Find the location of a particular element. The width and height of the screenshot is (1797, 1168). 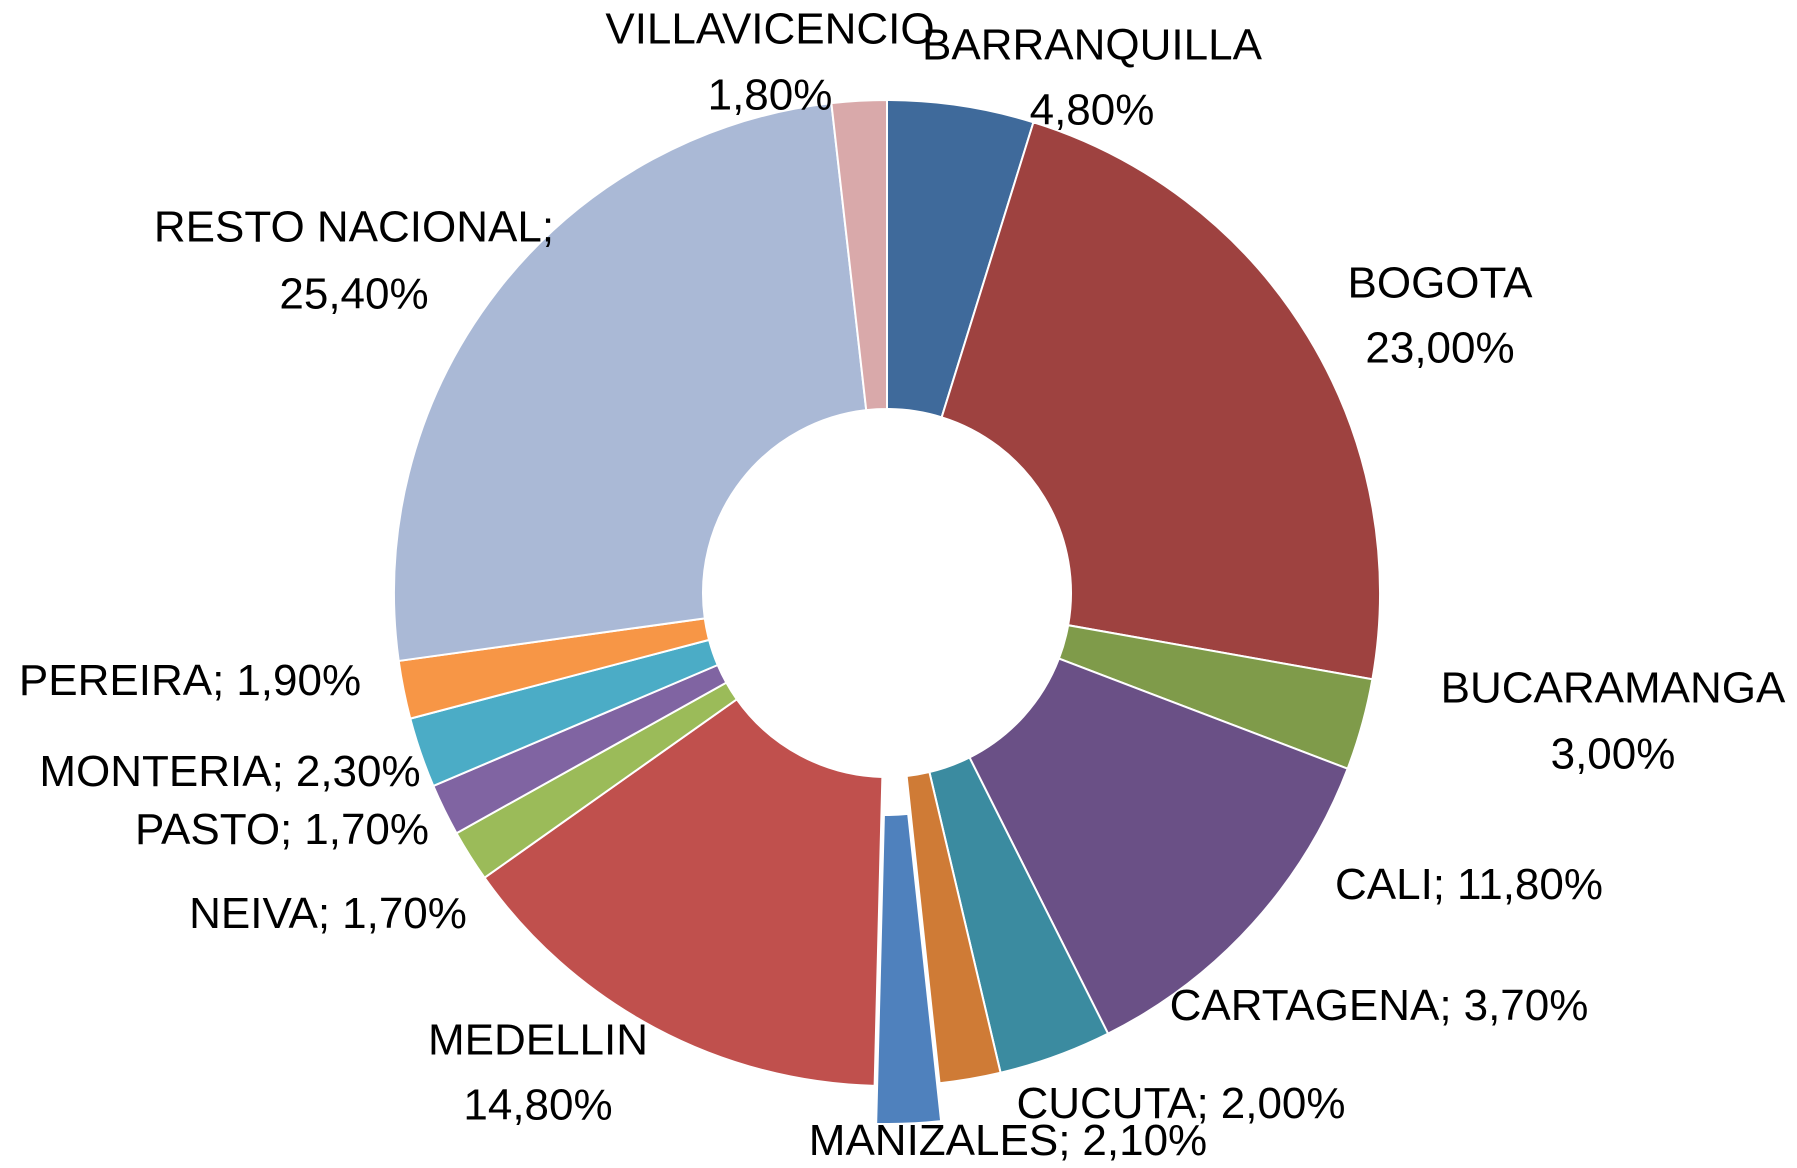

slice-name: CUCUTA; is located at coordinates (1112, 1103).